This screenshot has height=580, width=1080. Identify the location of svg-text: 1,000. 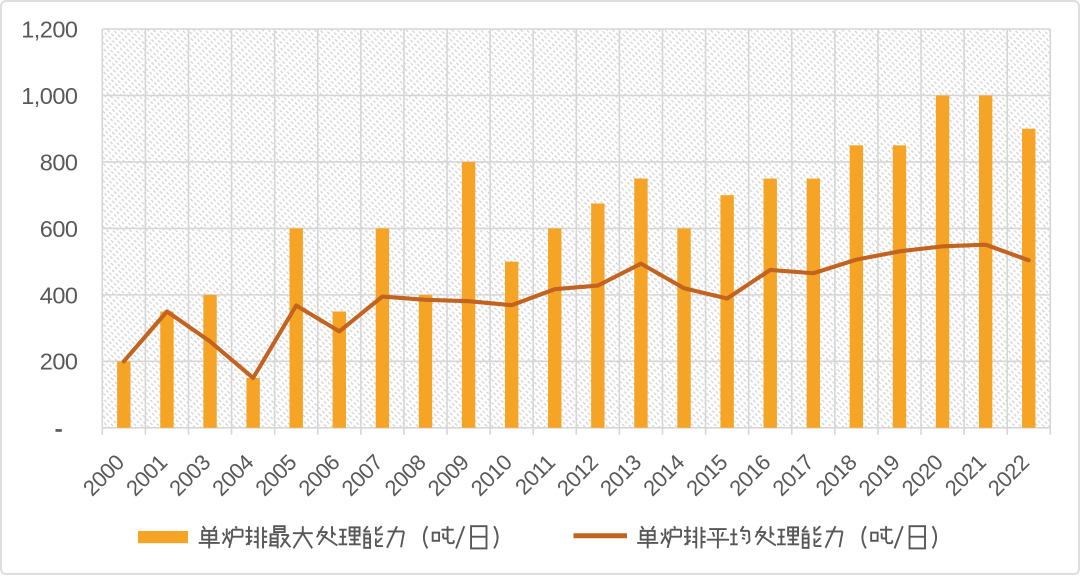
(49, 96).